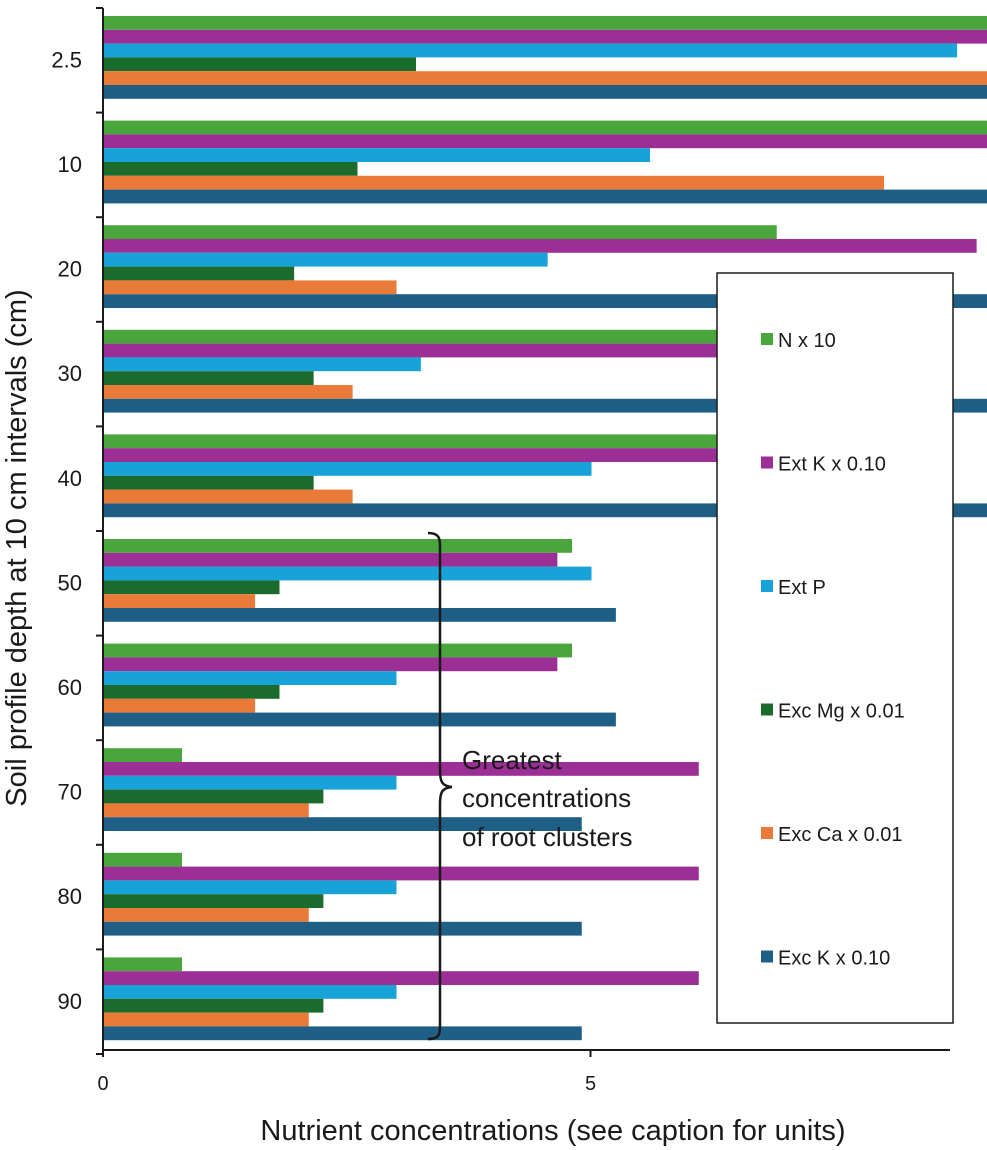 The image size is (987, 1150). Describe the element at coordinates (70, 478) in the screenshot. I see `y-tick-label: 40` at that location.